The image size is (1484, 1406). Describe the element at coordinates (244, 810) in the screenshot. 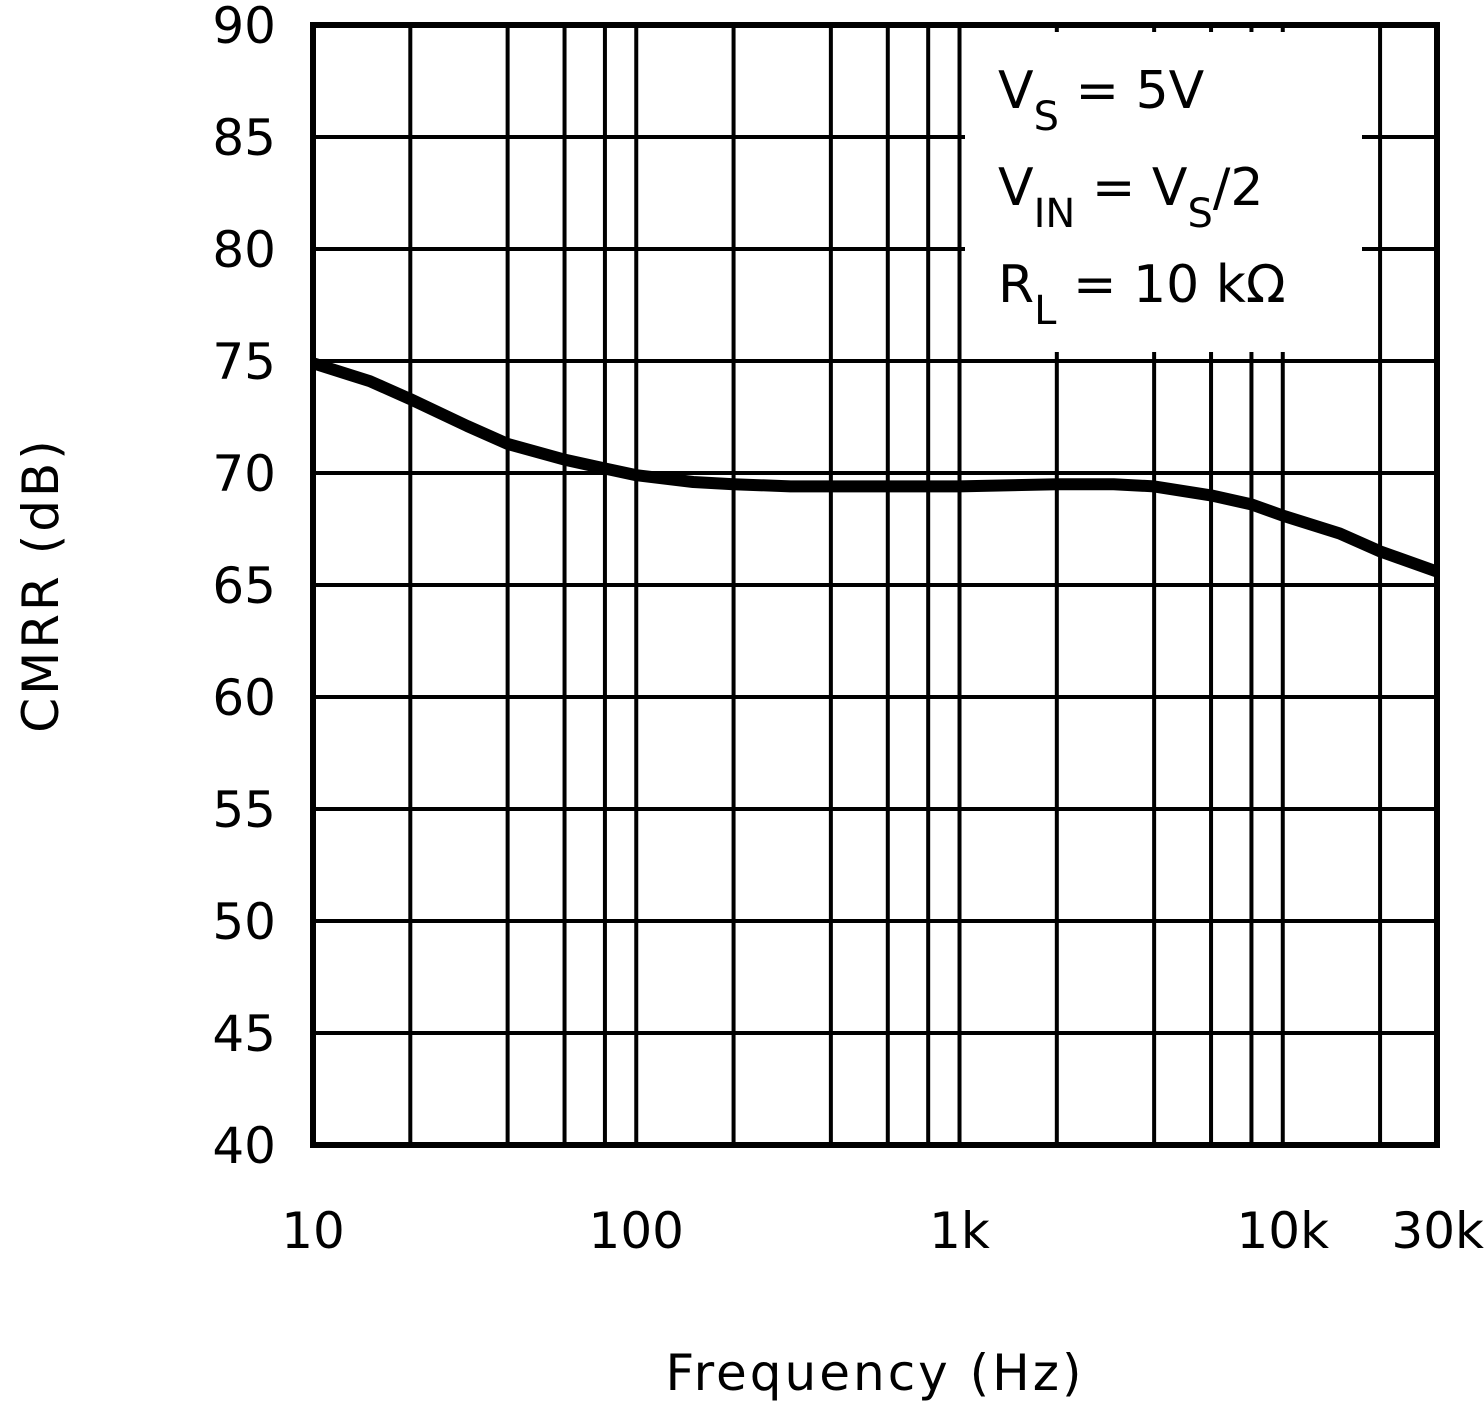

I see `y-tick-label: 55` at that location.